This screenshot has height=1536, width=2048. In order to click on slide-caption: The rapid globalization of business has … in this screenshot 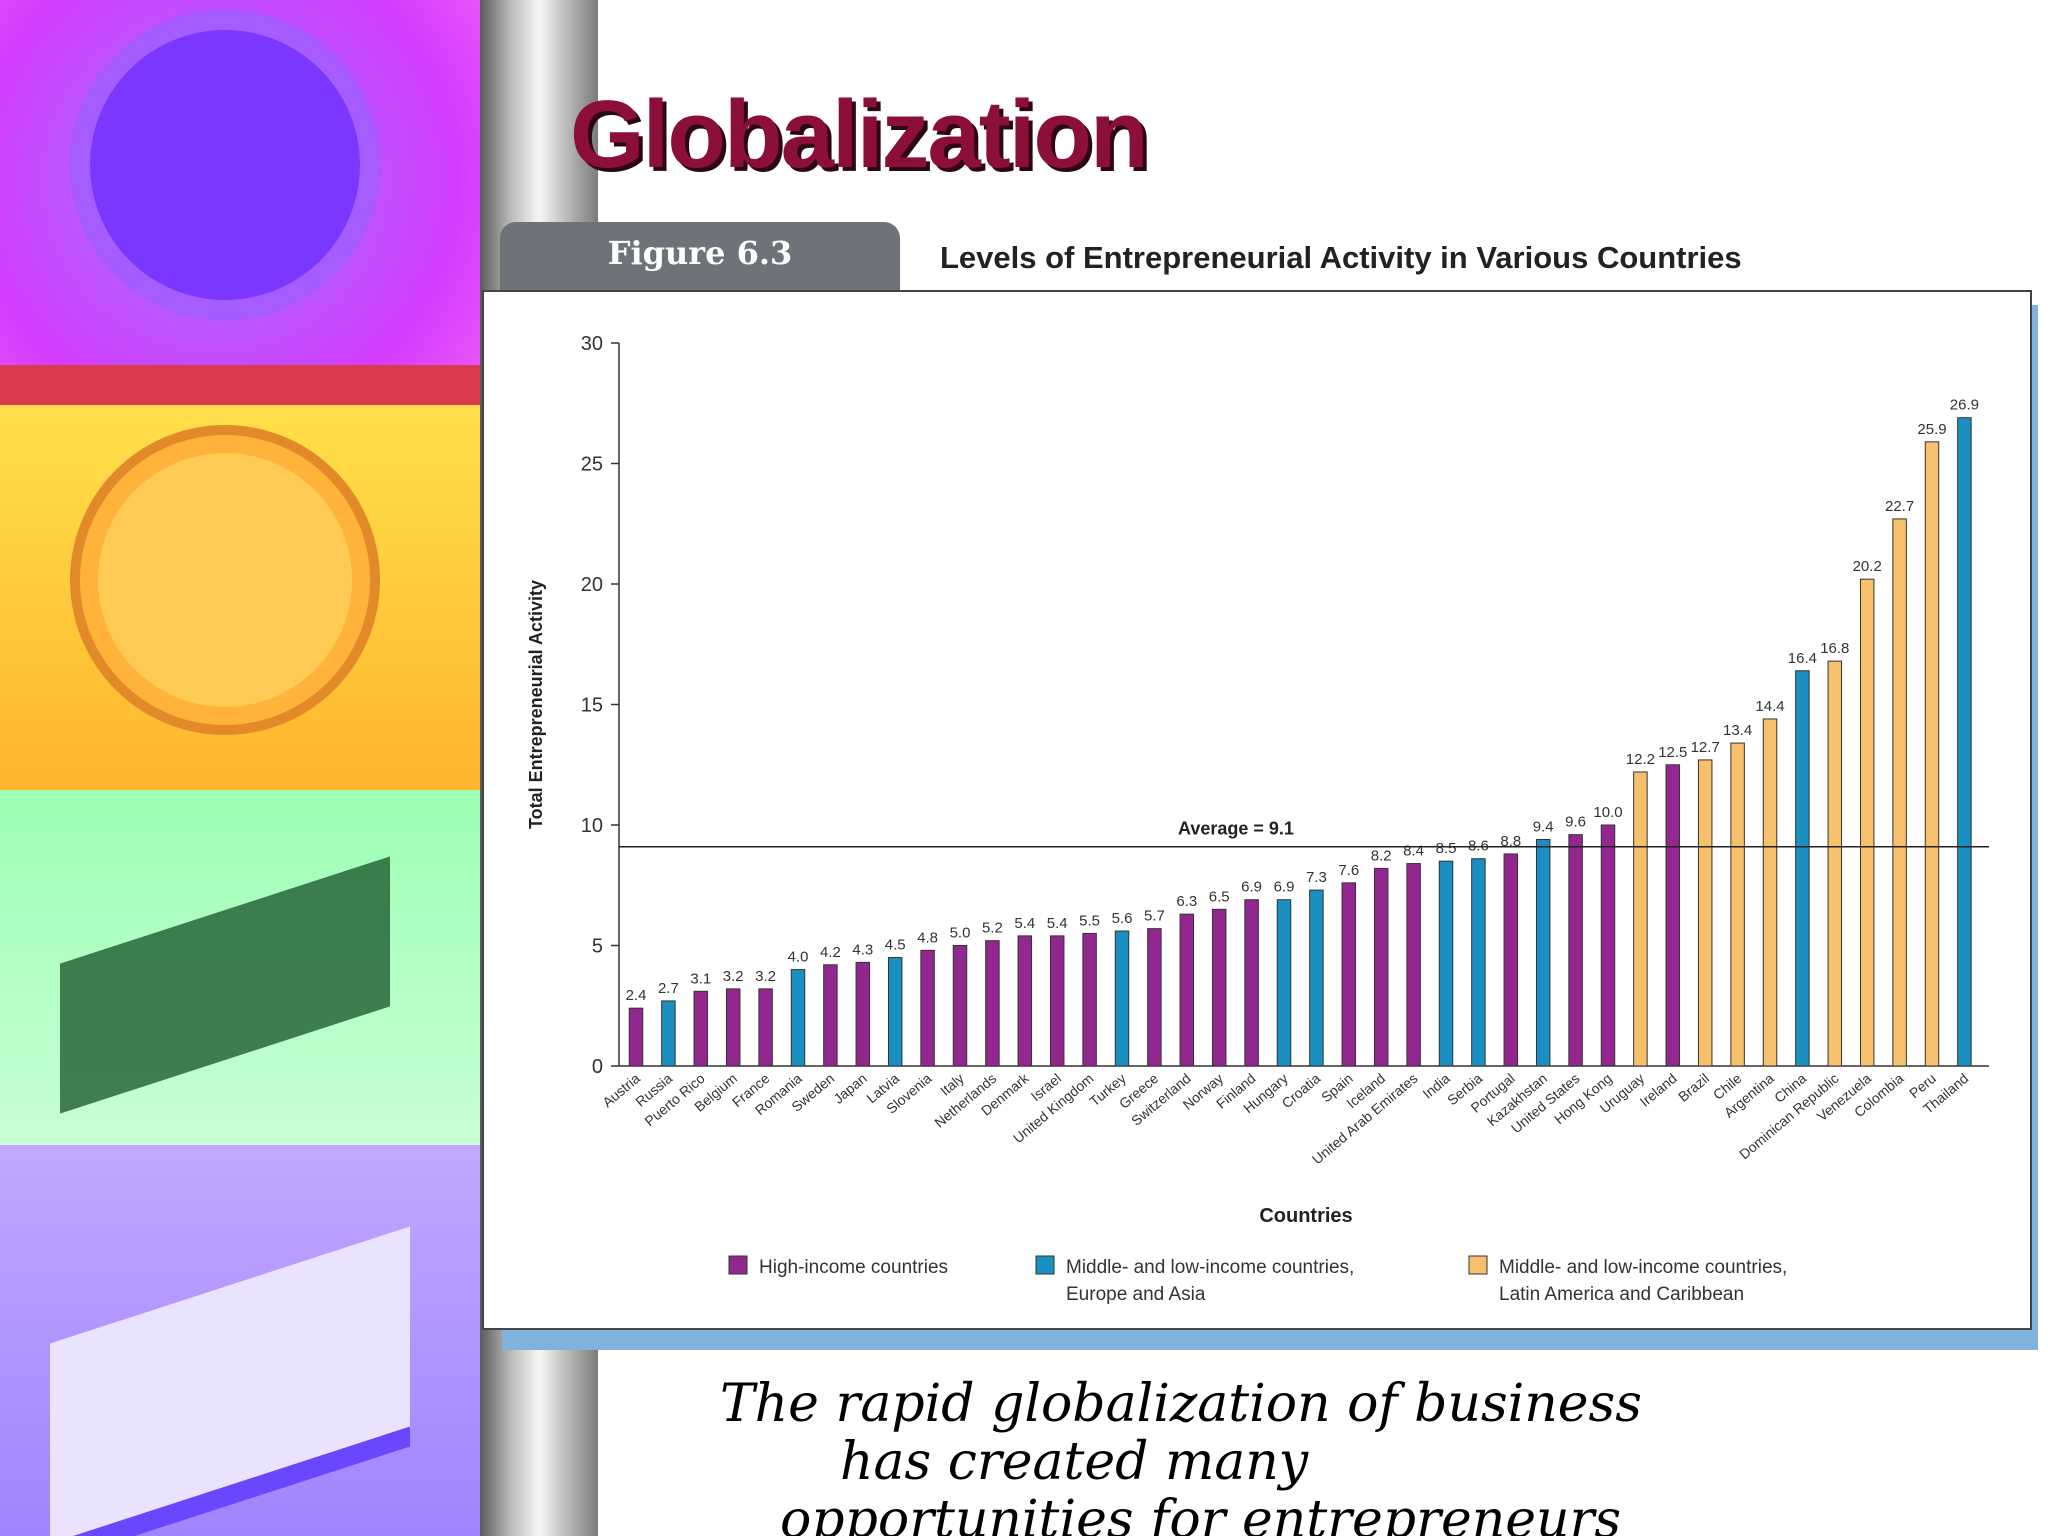, I will do `click(1350, 1455)`.